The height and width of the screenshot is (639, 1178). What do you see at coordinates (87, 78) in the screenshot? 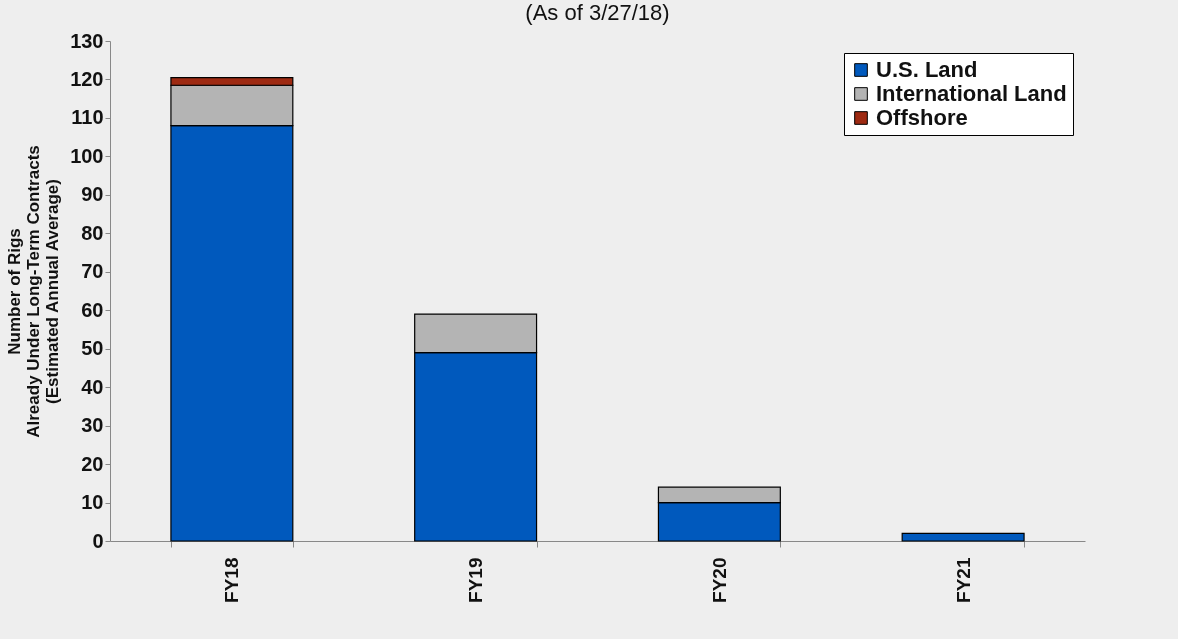
I see `y-tick-label: 120` at bounding box center [87, 78].